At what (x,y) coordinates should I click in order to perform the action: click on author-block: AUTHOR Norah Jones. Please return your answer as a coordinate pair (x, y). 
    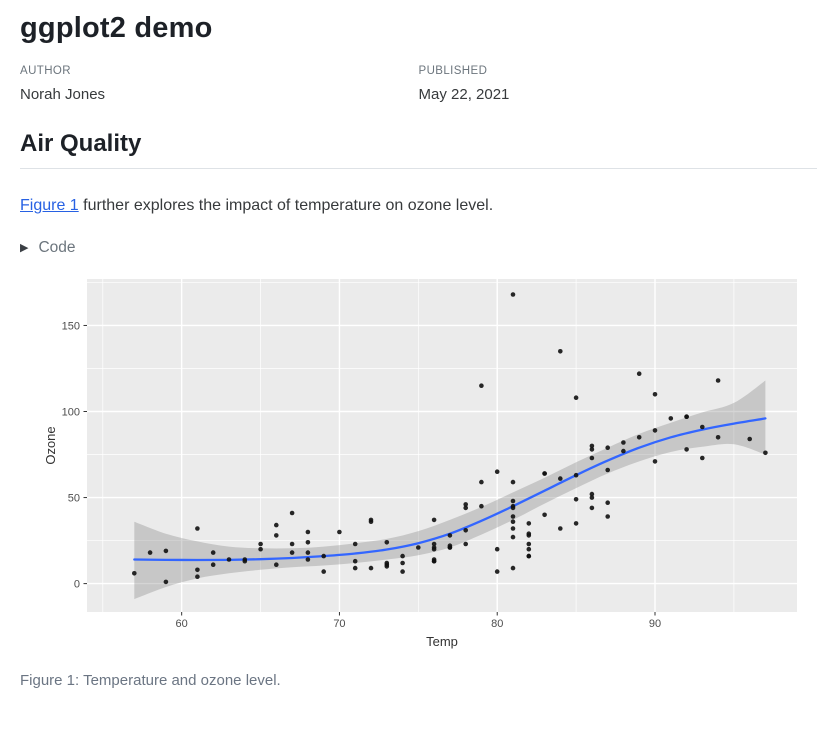
    Looking at the image, I should click on (219, 84).